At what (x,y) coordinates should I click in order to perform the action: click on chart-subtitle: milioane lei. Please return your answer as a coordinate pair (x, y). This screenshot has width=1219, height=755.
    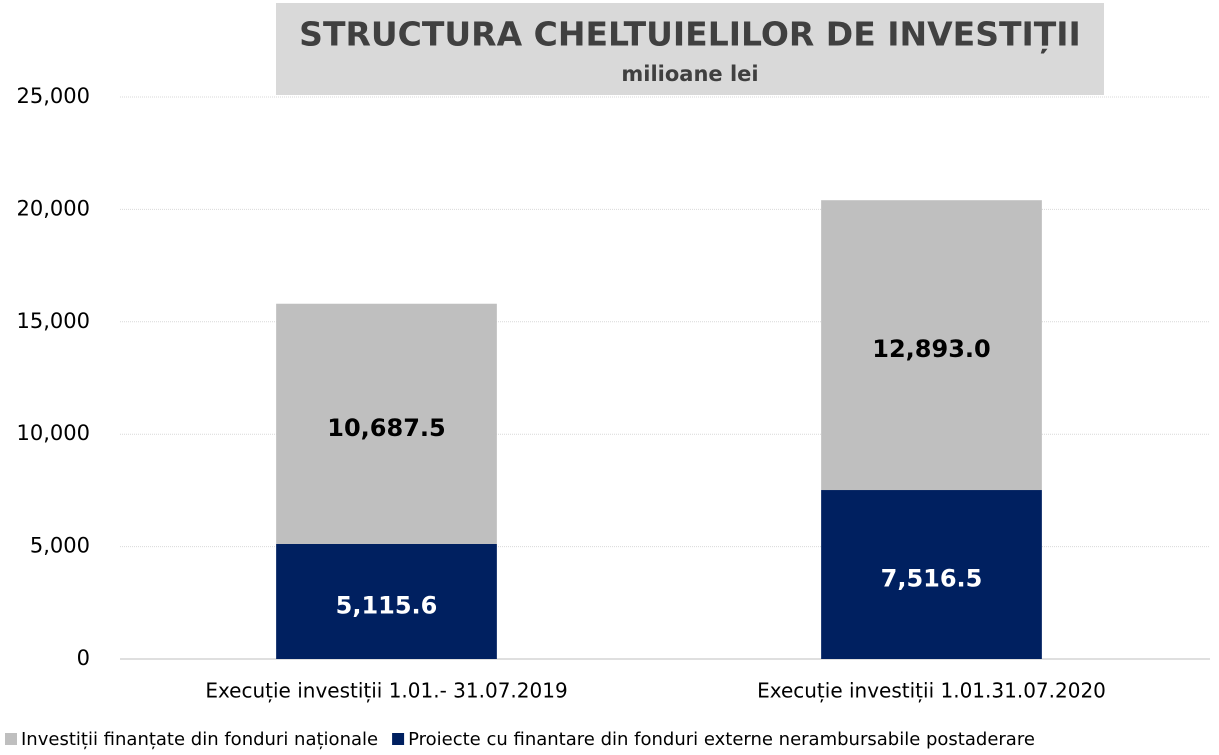
    Looking at the image, I should click on (689, 74).